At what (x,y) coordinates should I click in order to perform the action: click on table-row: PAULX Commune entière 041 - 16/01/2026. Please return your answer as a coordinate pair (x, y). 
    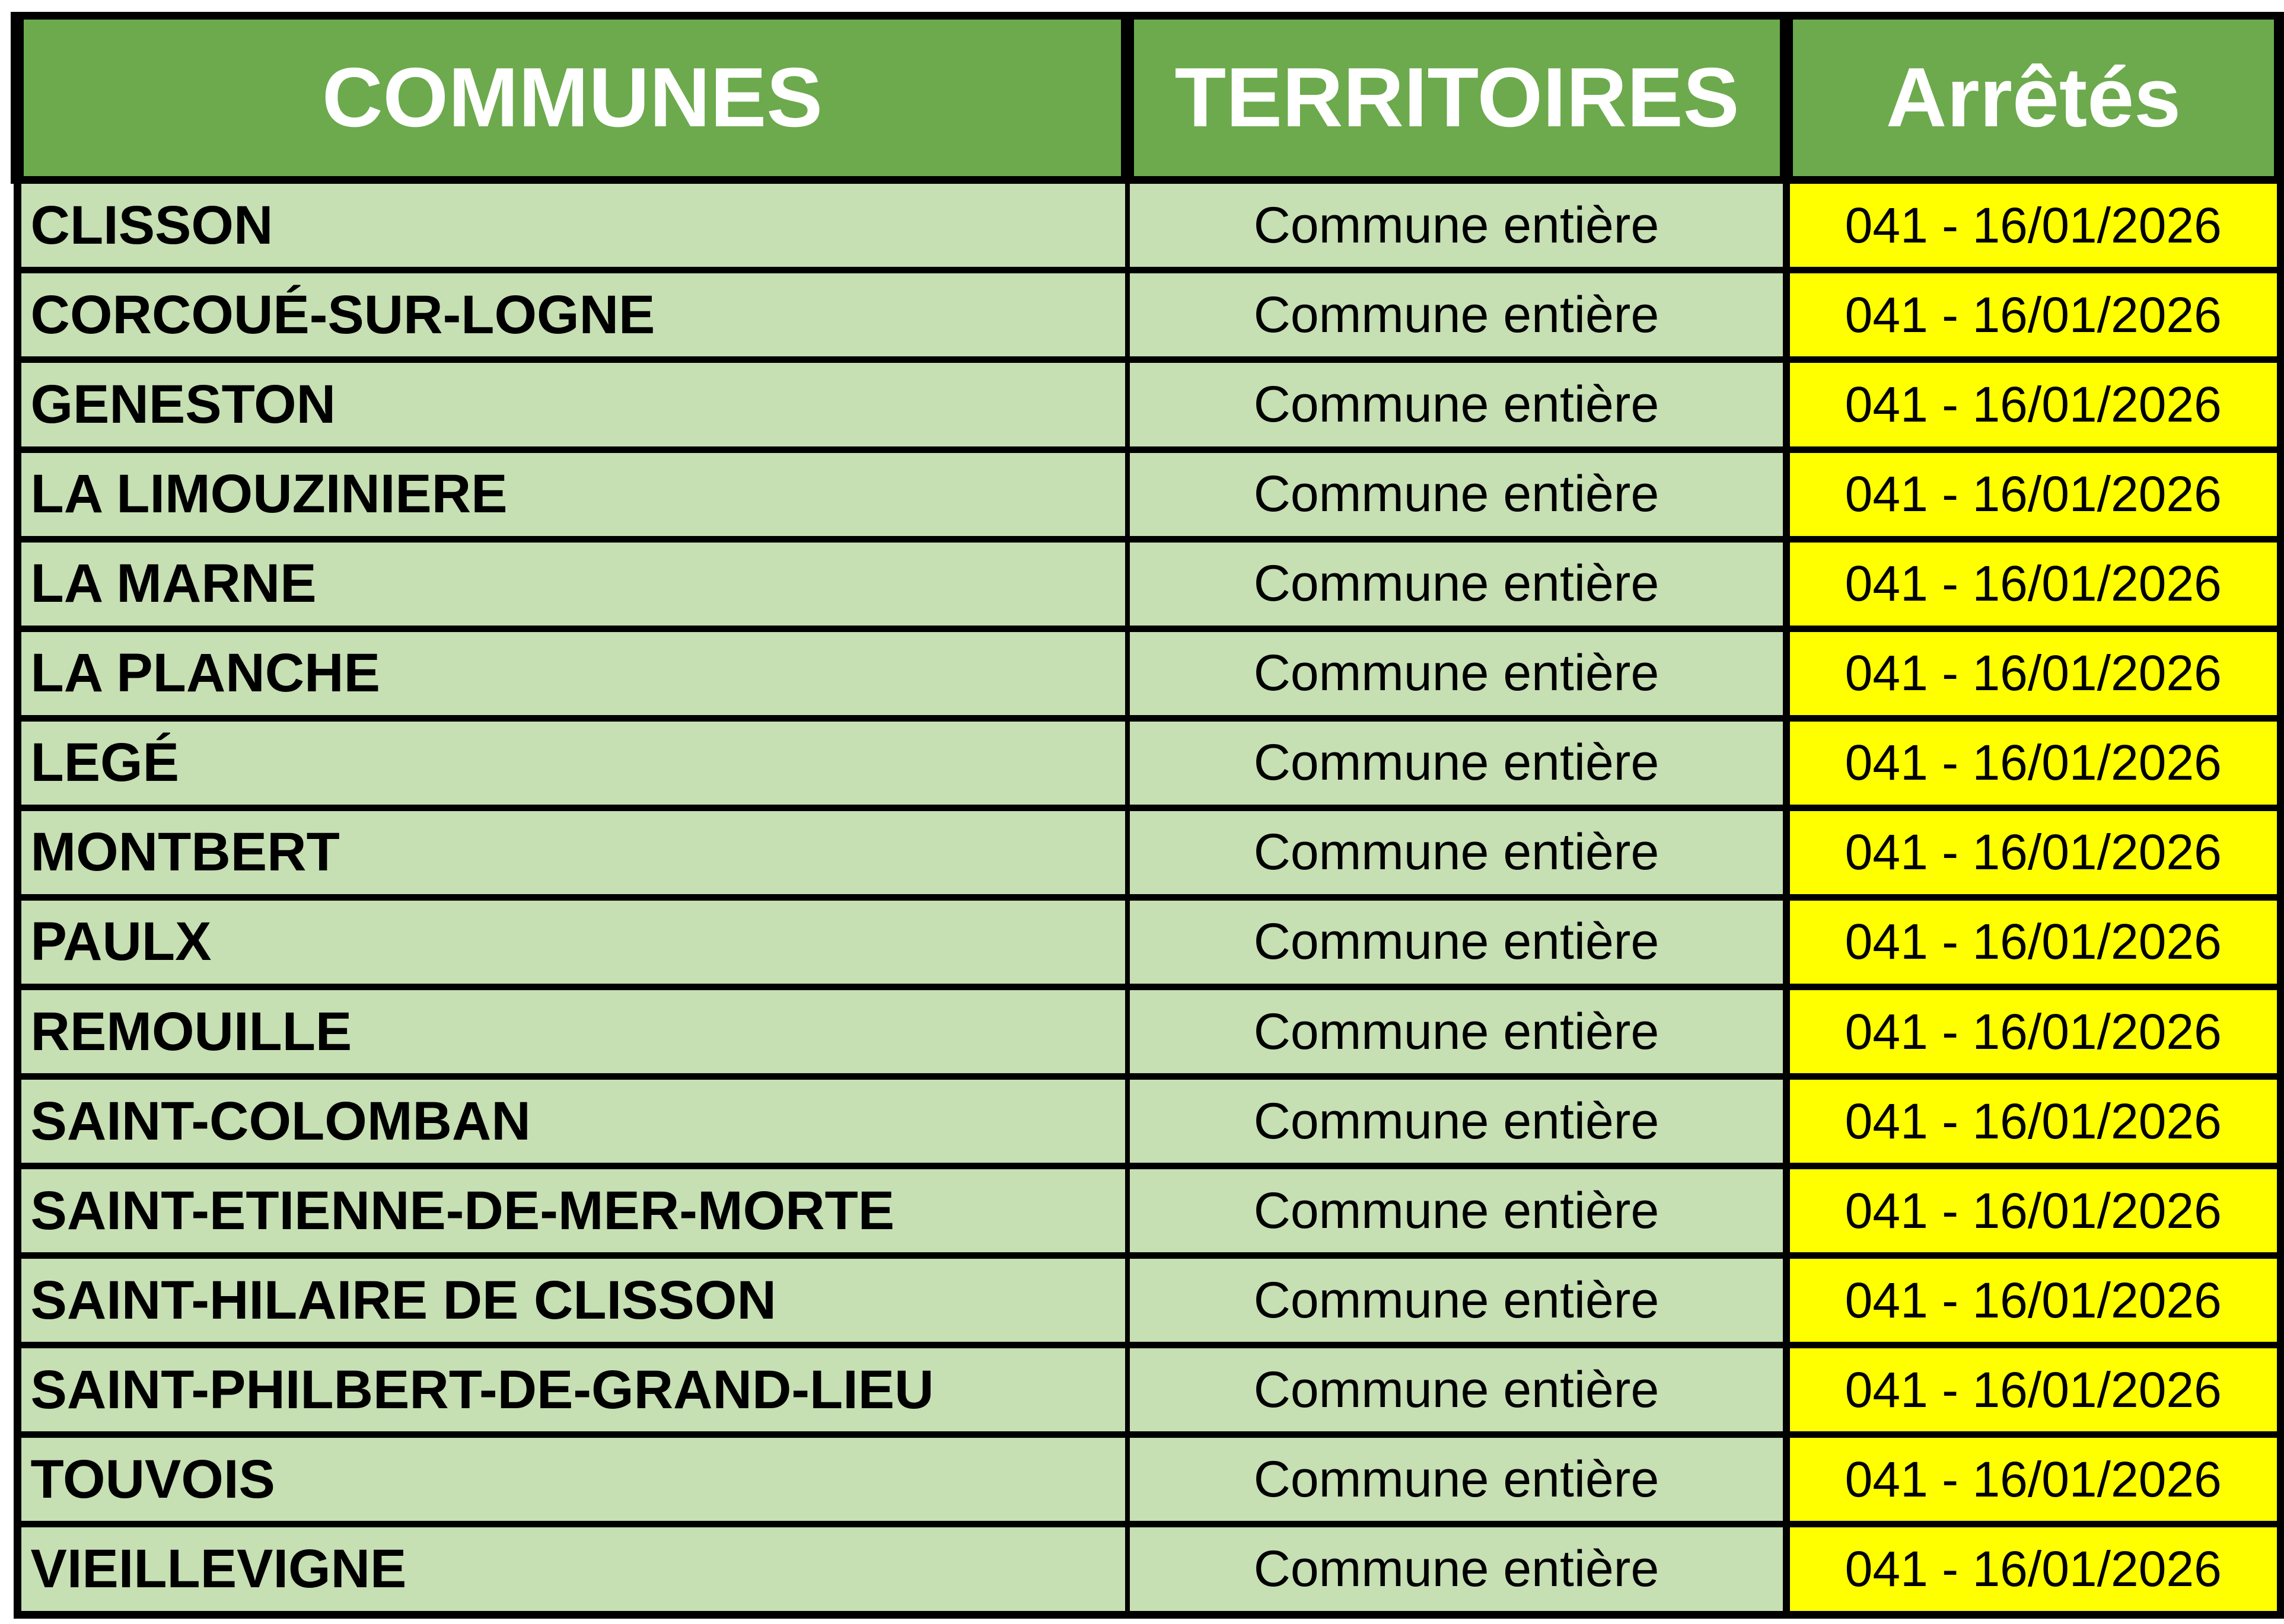
    Looking at the image, I should click on (1149, 942).